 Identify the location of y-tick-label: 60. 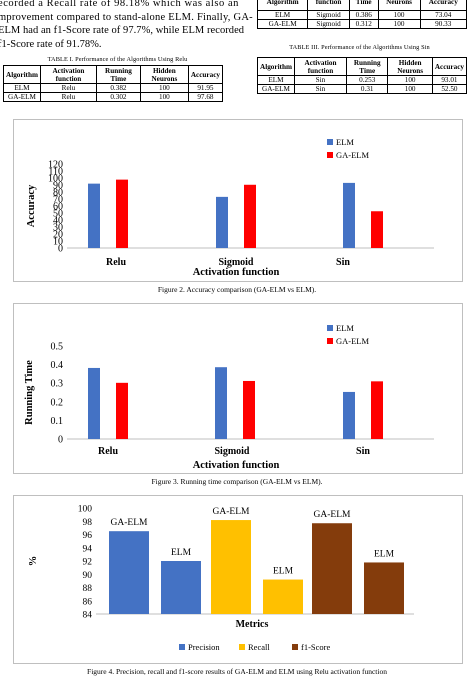
(58, 207).